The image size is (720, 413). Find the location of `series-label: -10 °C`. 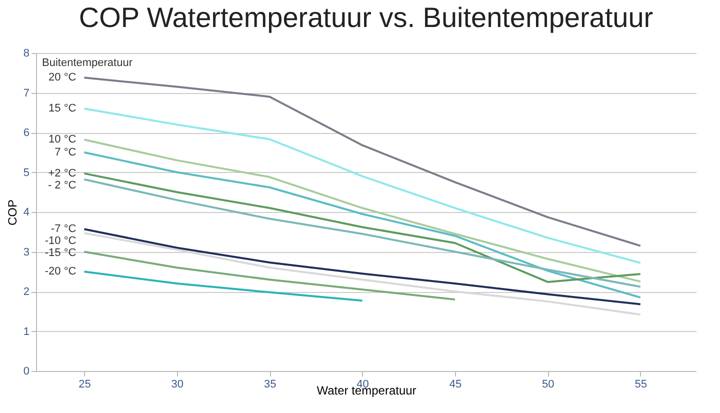

series-label: -10 °C is located at coordinates (60, 241).